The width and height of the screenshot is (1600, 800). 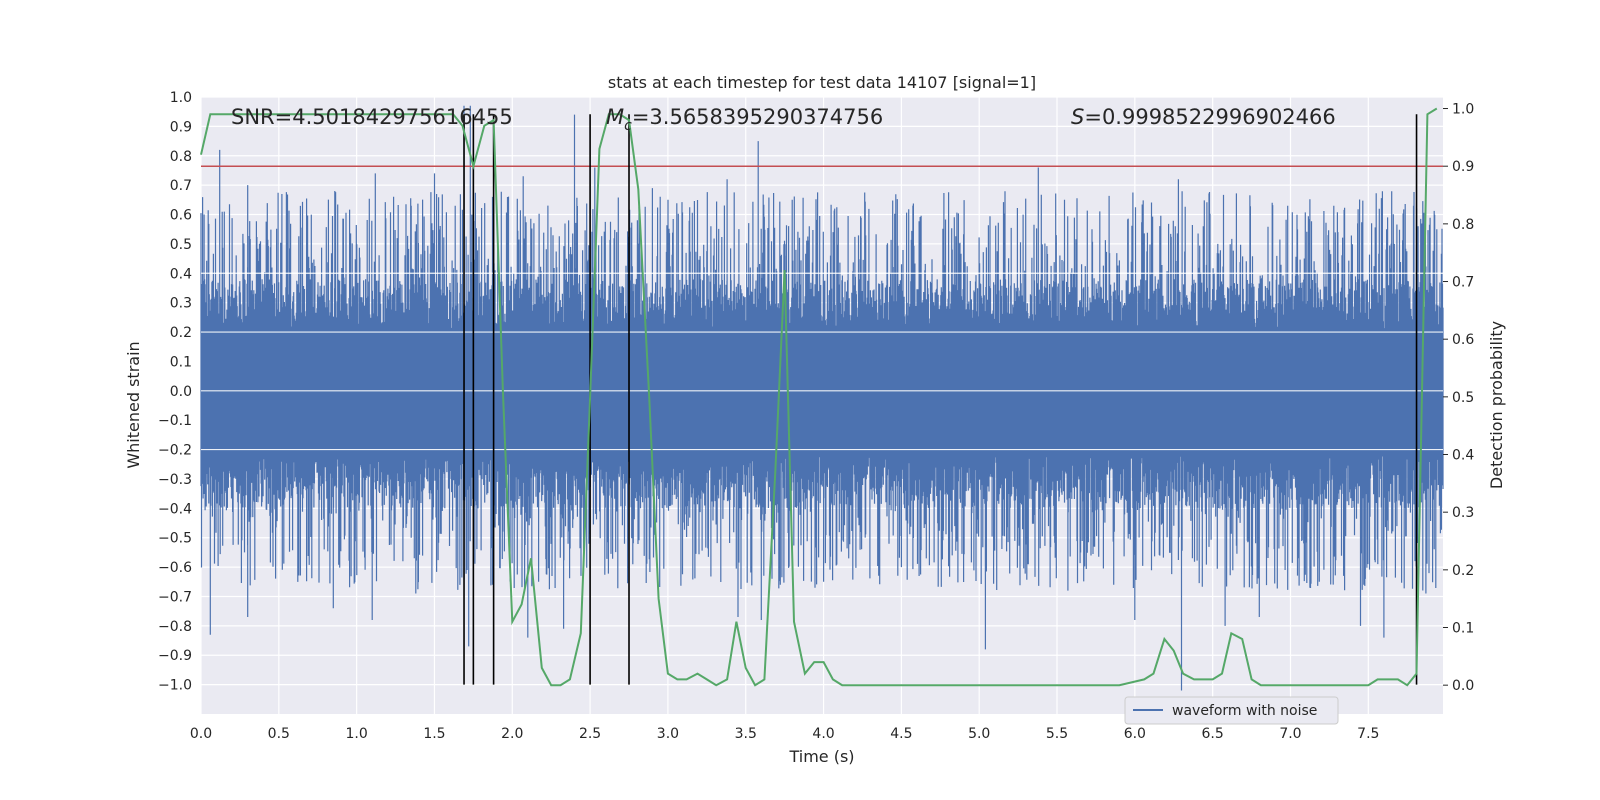 What do you see at coordinates (757, 117) in the screenshot?
I see `mc-value: =3.5658395290374756` at bounding box center [757, 117].